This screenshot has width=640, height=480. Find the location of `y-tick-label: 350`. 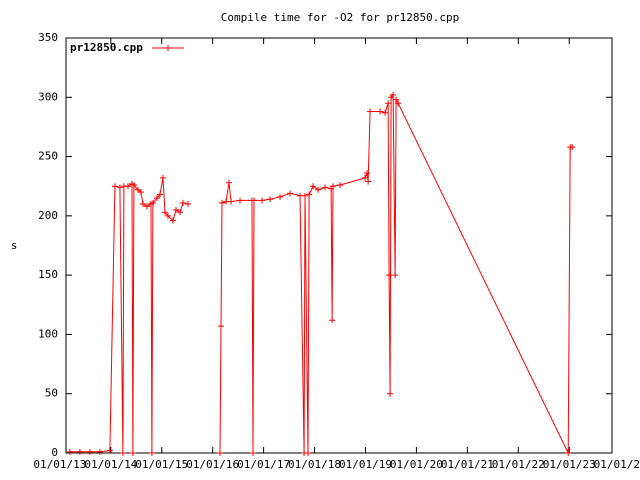

y-tick-label: 350 is located at coordinates (48, 37).